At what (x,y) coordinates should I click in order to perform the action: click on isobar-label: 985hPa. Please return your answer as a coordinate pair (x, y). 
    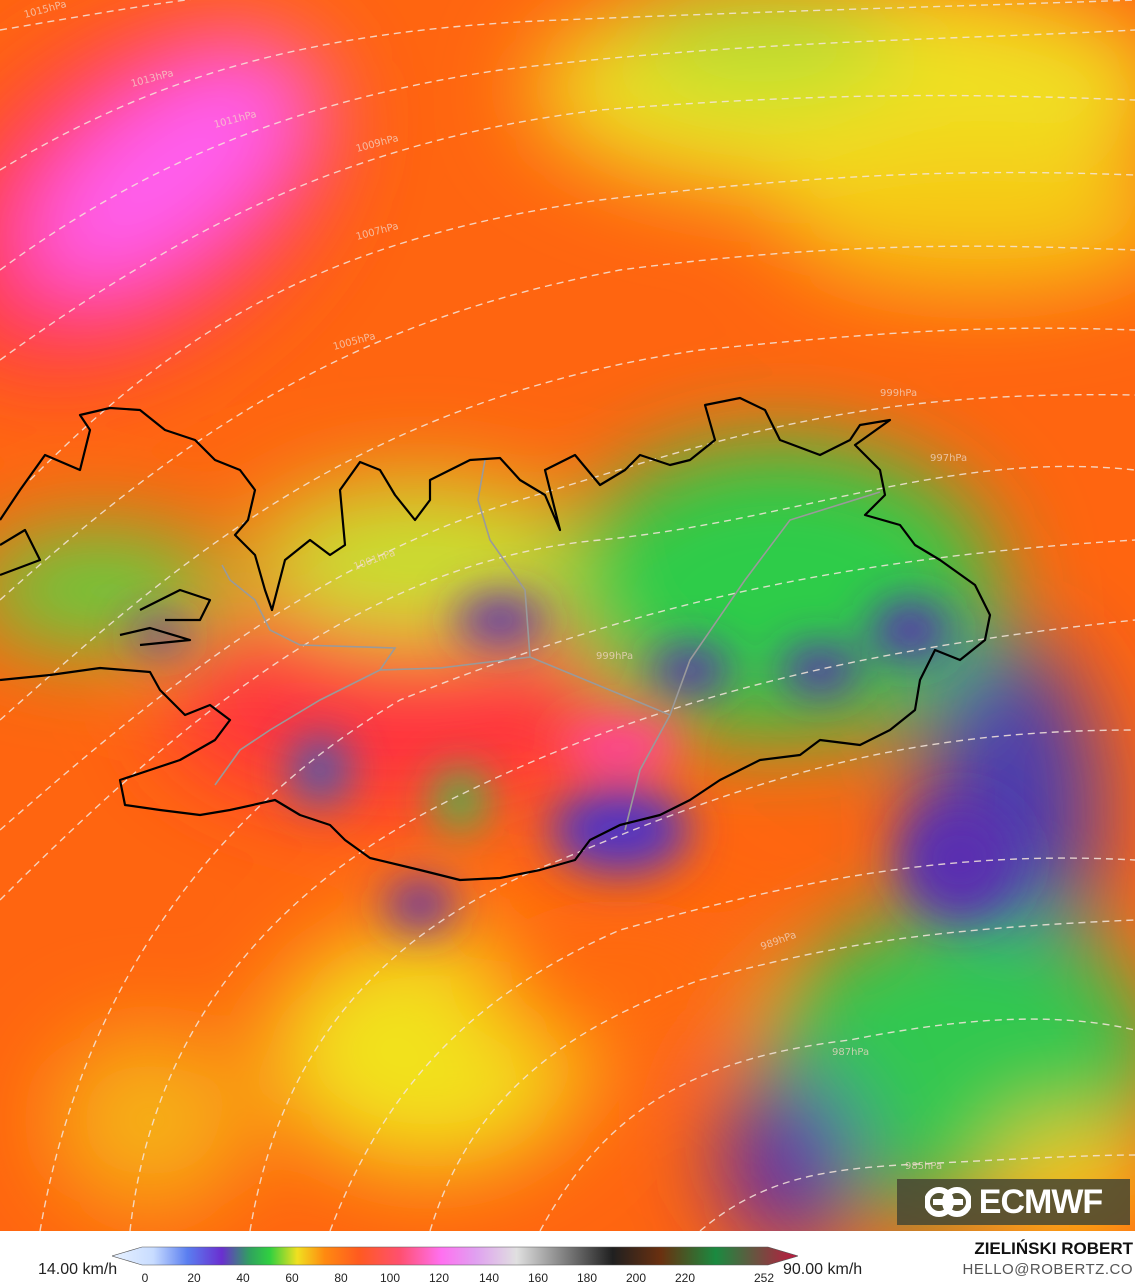
    Looking at the image, I should click on (923, 1166).